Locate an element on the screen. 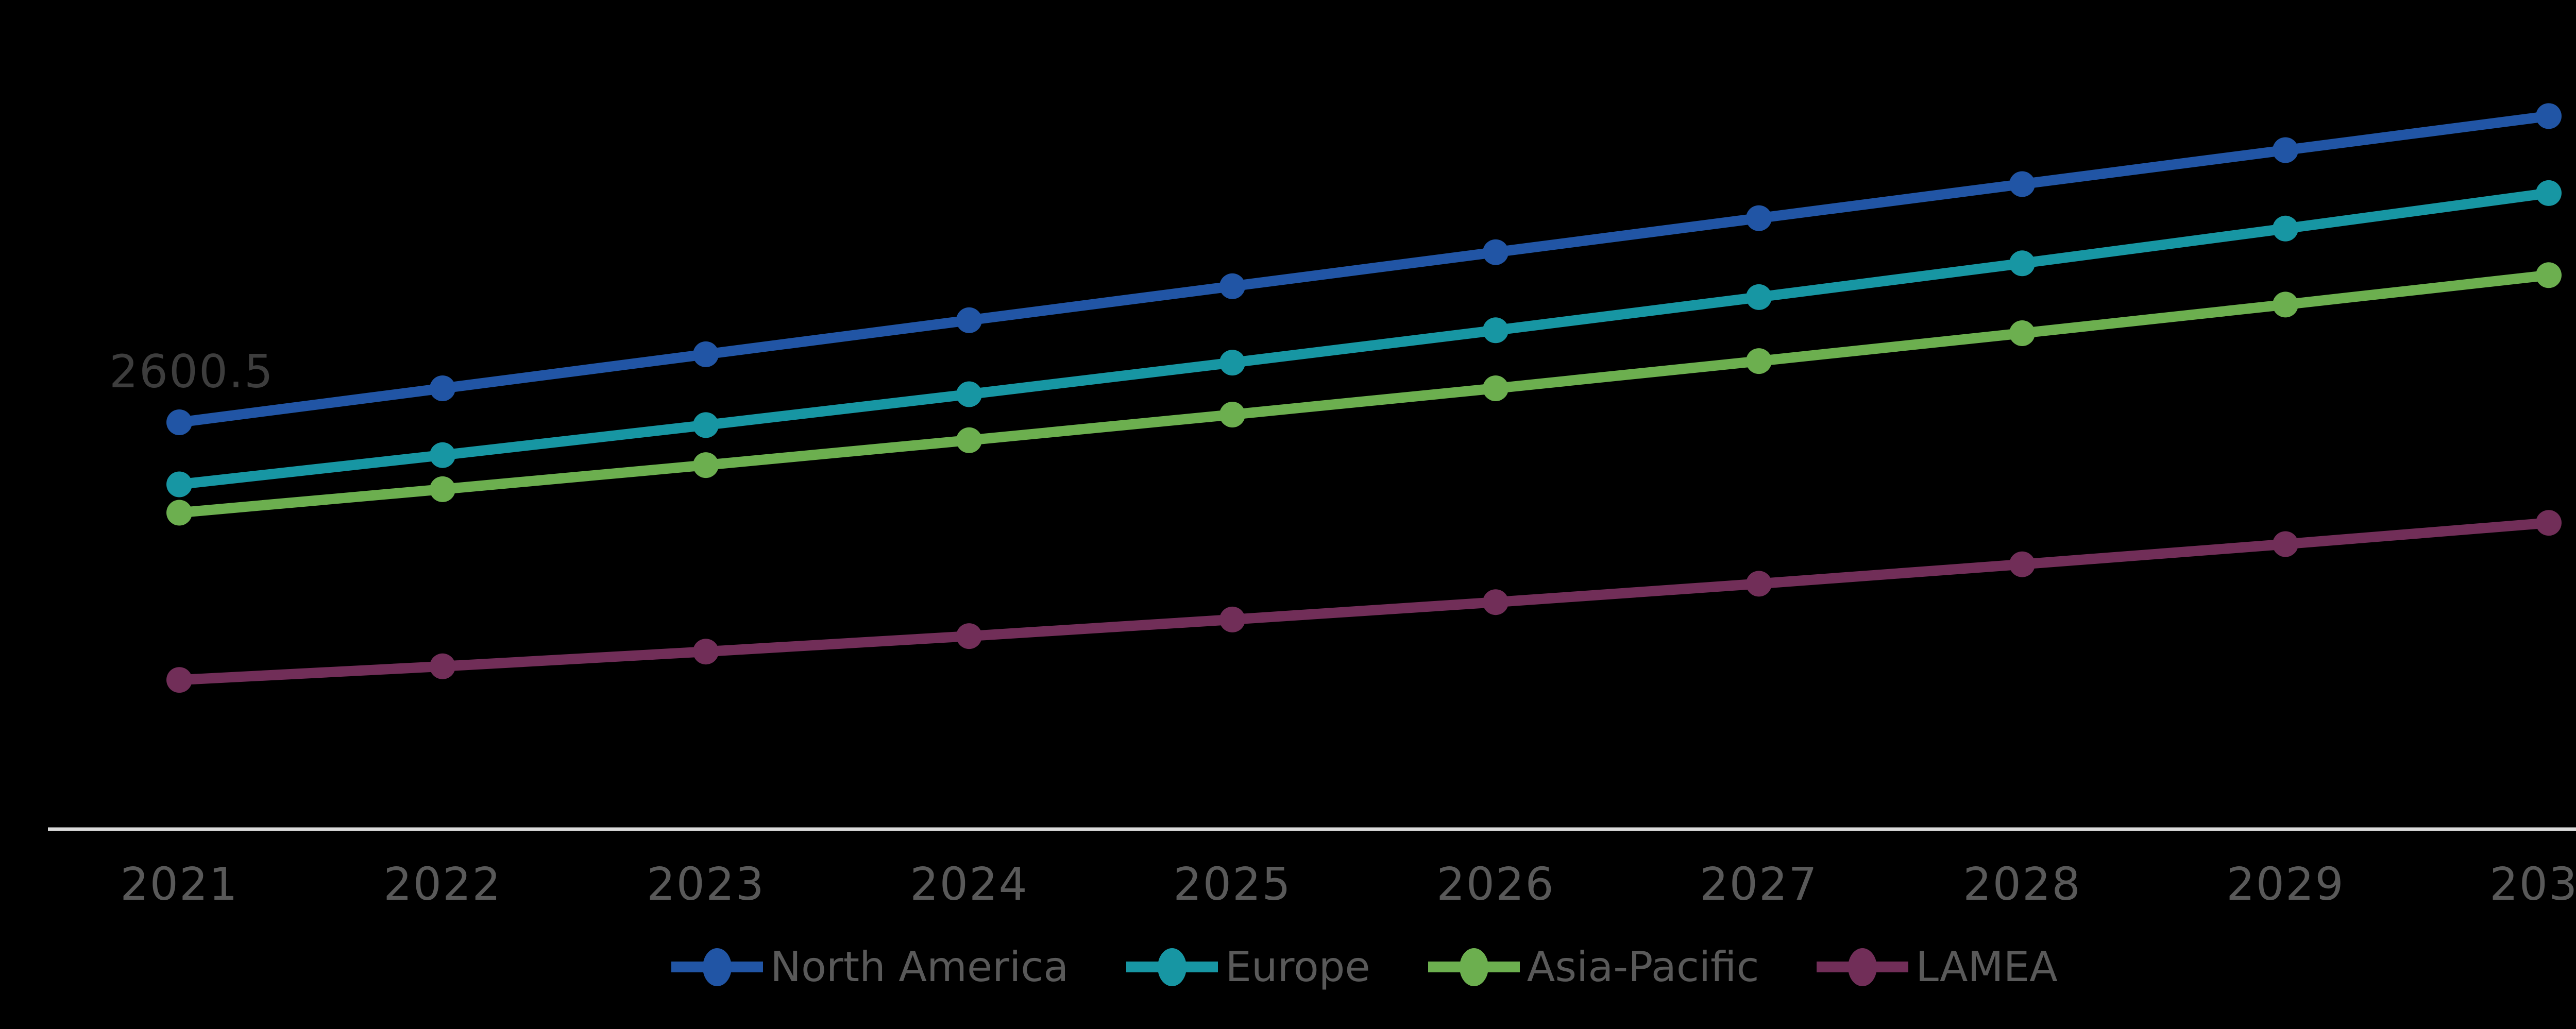 The height and width of the screenshot is (1029, 2576). data-point-asia-pacific-2028 is located at coordinates (2022, 333).